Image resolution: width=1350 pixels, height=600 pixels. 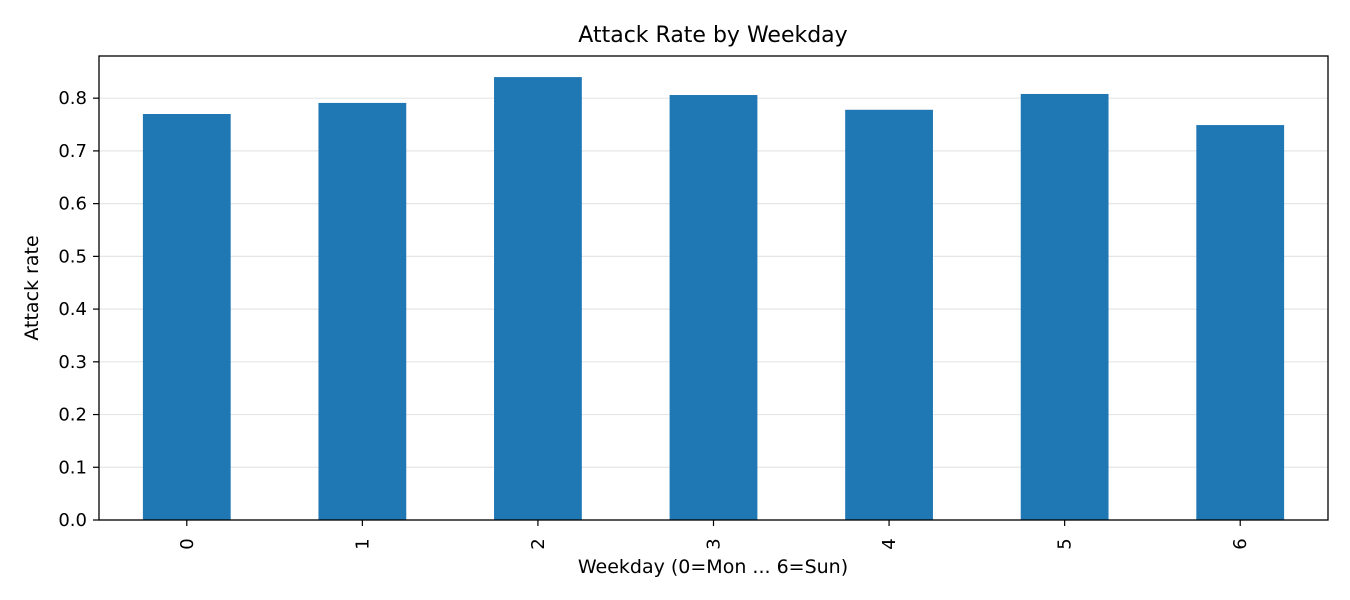 I want to click on x-axis-label: Weekday (0=Mon ... 6=Sun), so click(x=713, y=567).